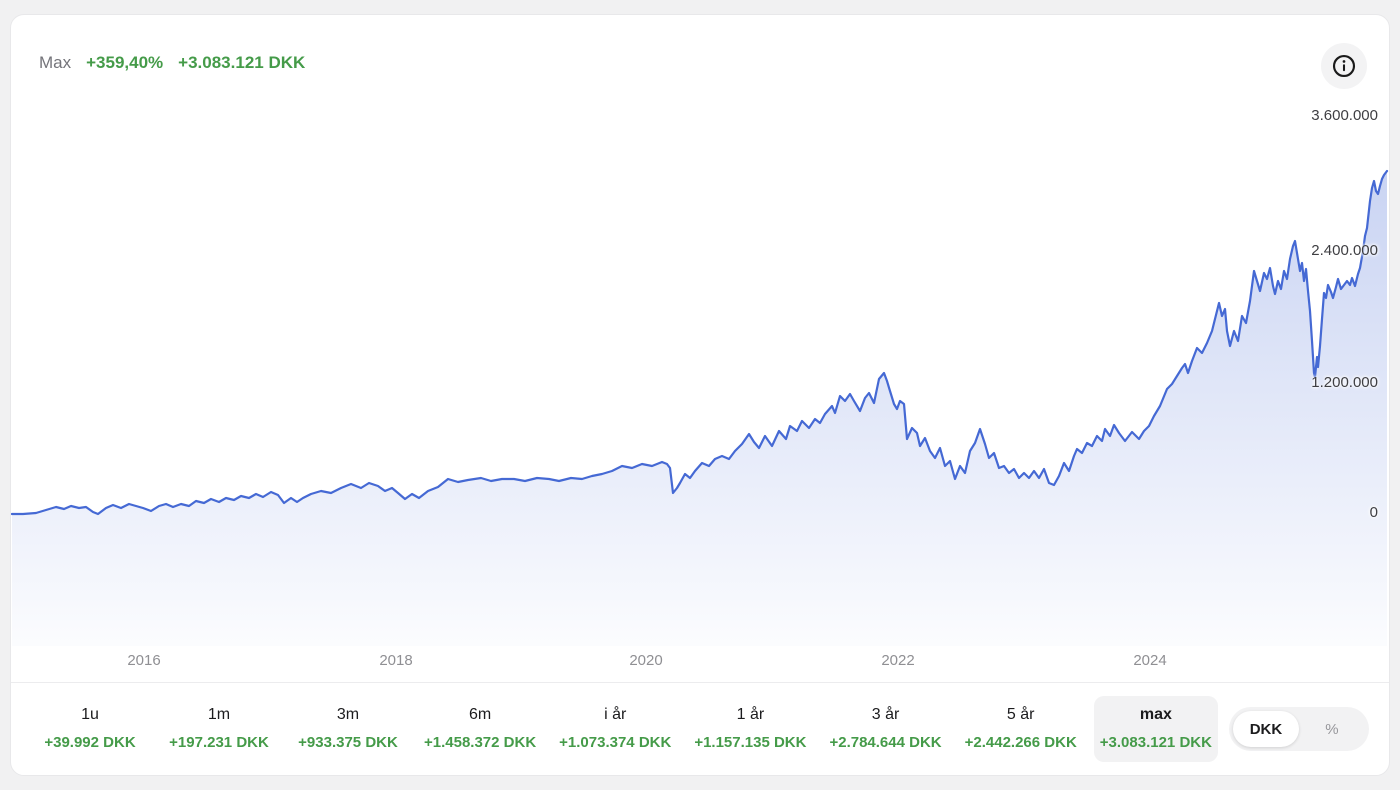  Describe the element at coordinates (1344, 115) in the screenshot. I see `y-tick-label: 3.600.000` at that location.